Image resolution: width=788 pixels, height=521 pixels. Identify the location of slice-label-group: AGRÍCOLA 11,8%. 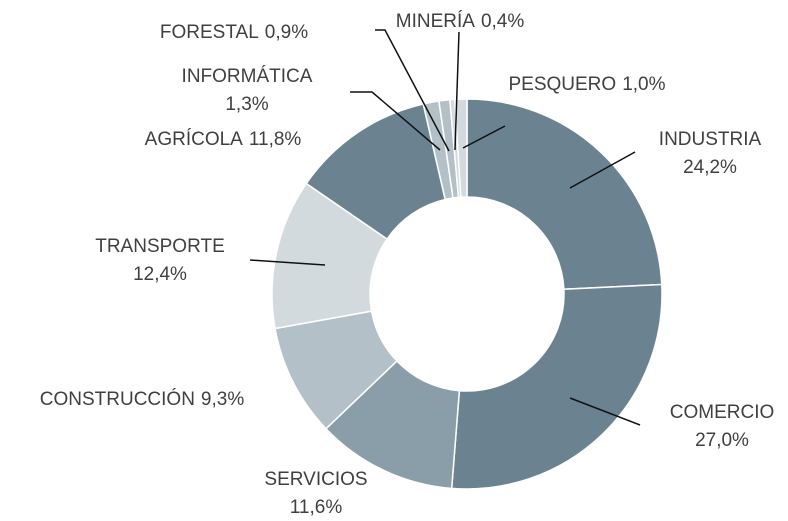
(223, 139).